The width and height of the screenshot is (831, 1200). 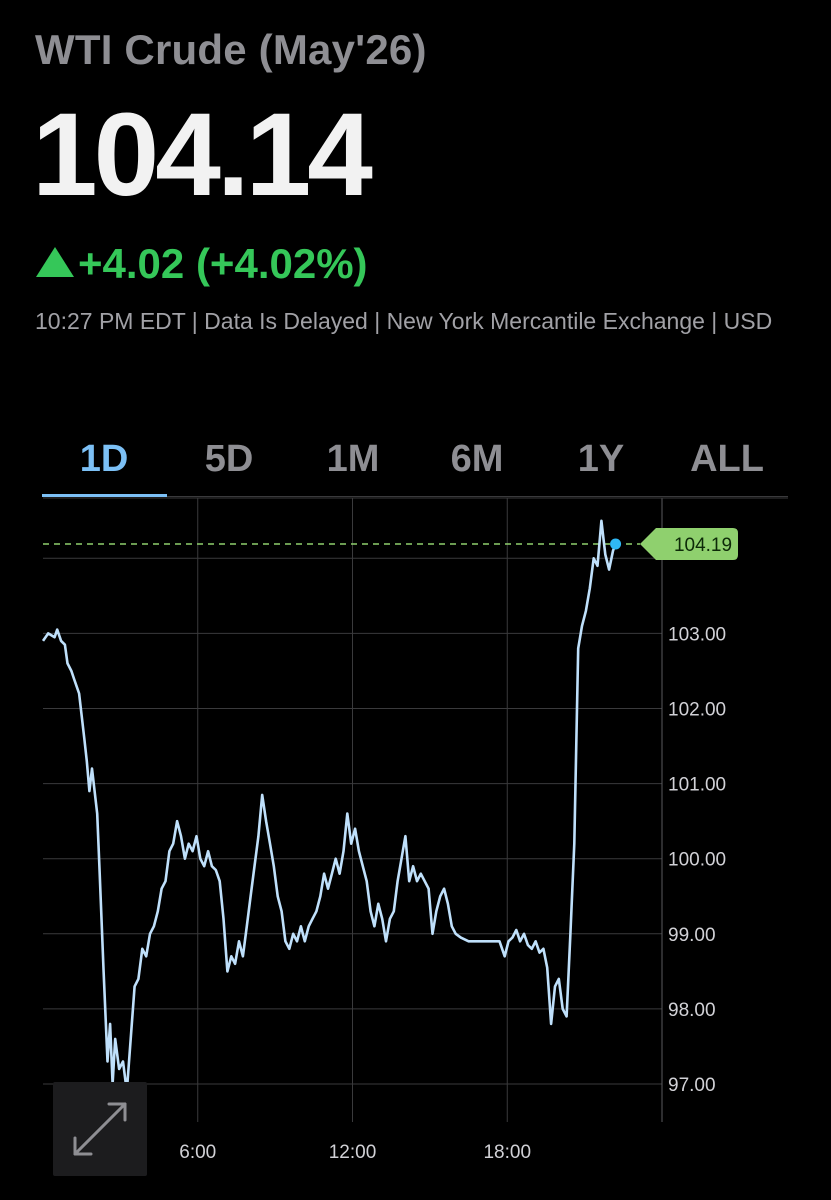 What do you see at coordinates (697, 710) in the screenshot?
I see `y-tick-label: 102.00` at bounding box center [697, 710].